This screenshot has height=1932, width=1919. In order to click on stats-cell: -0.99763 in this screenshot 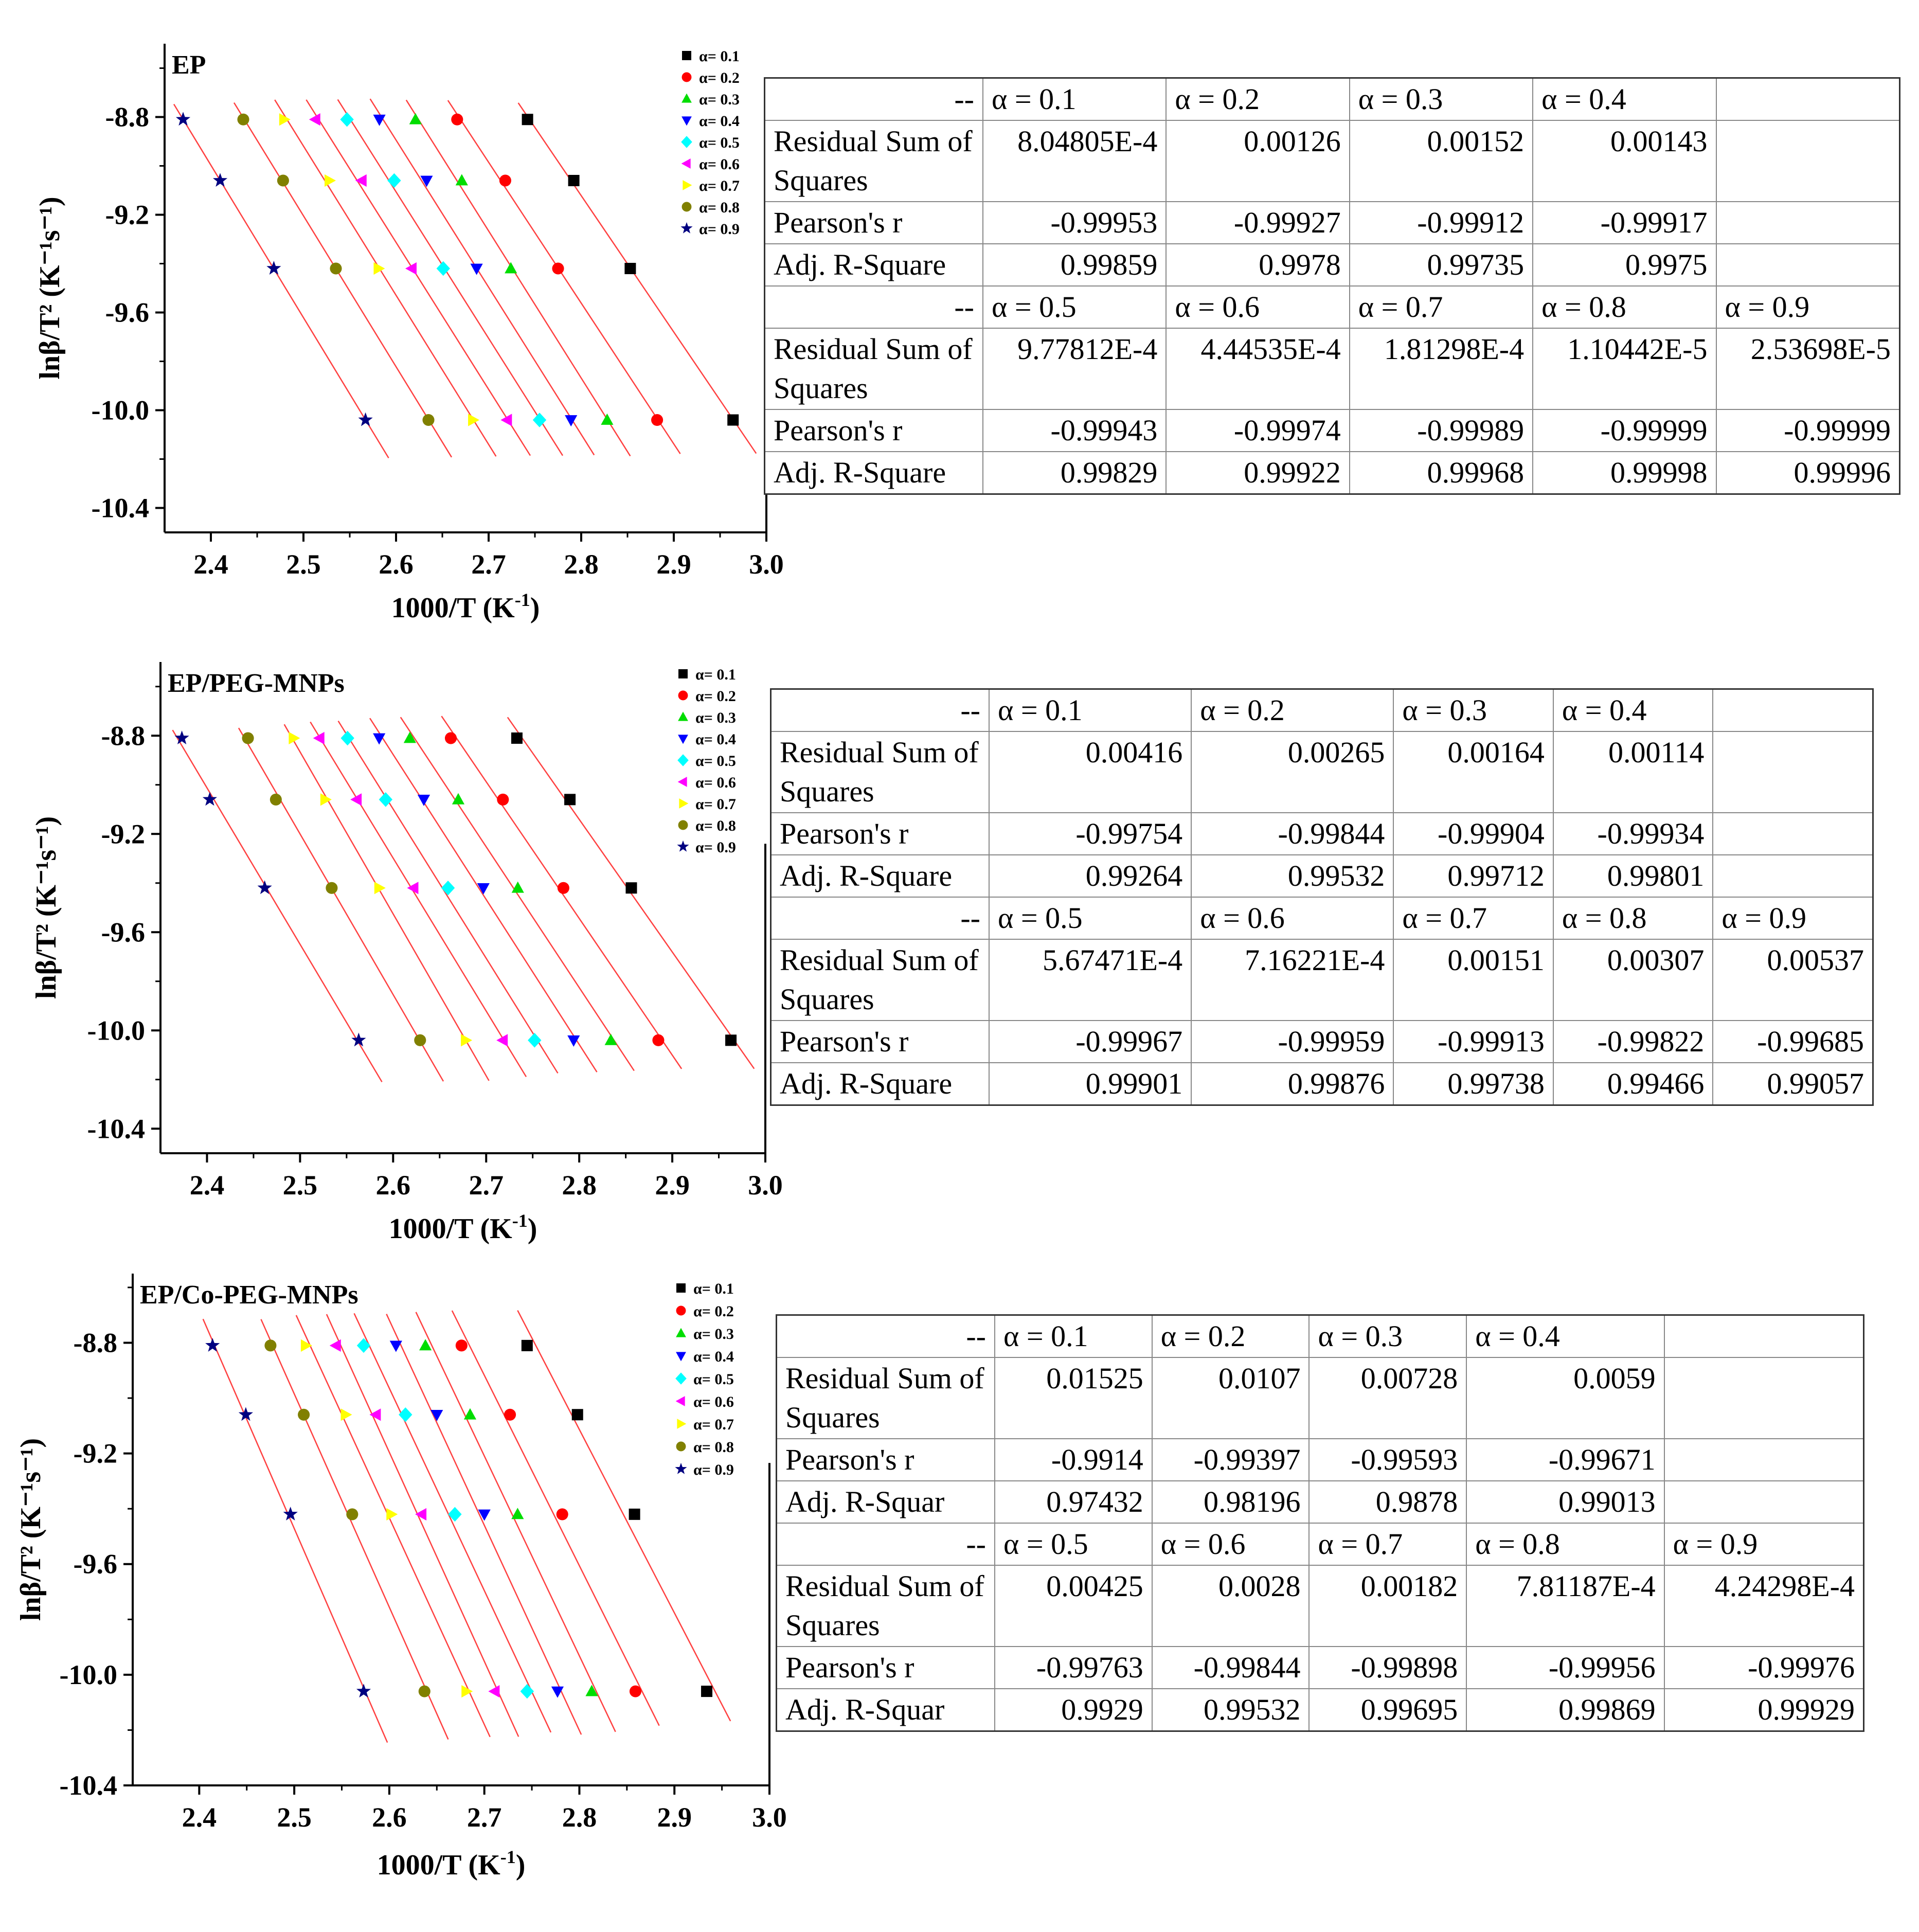, I will do `click(1073, 1667)`.